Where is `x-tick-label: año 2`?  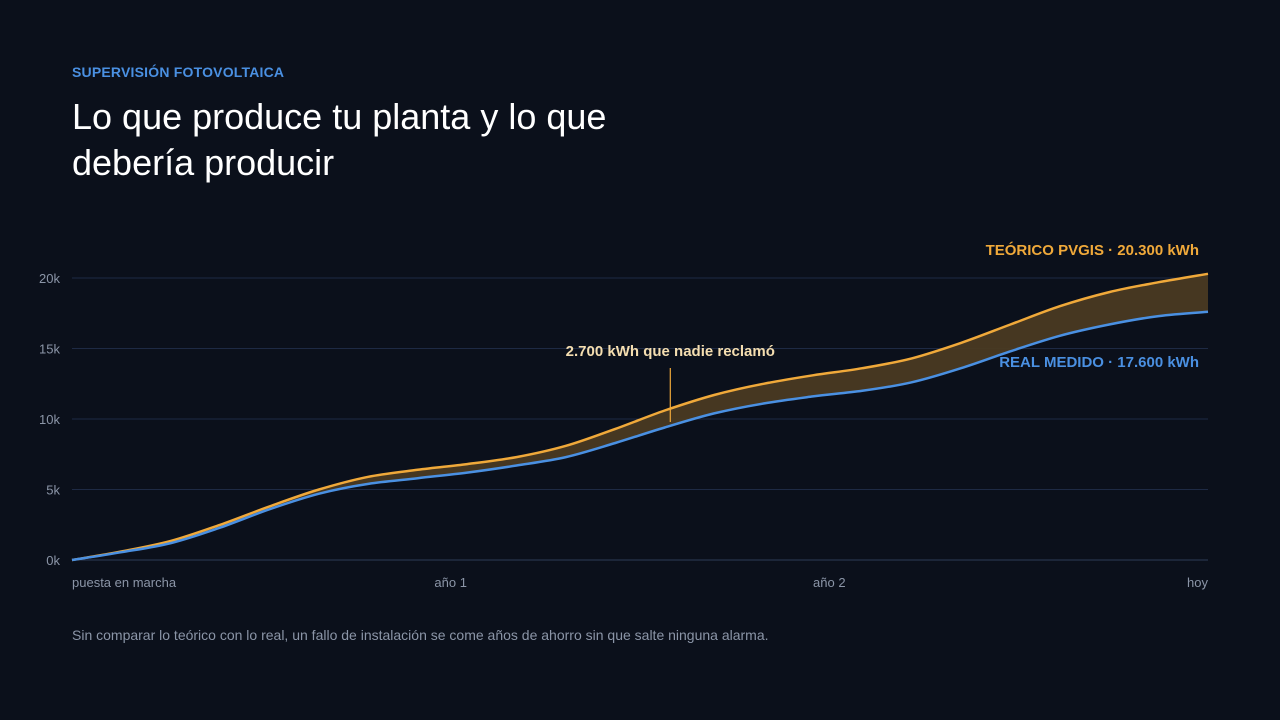 x-tick-label: año 2 is located at coordinates (829, 582).